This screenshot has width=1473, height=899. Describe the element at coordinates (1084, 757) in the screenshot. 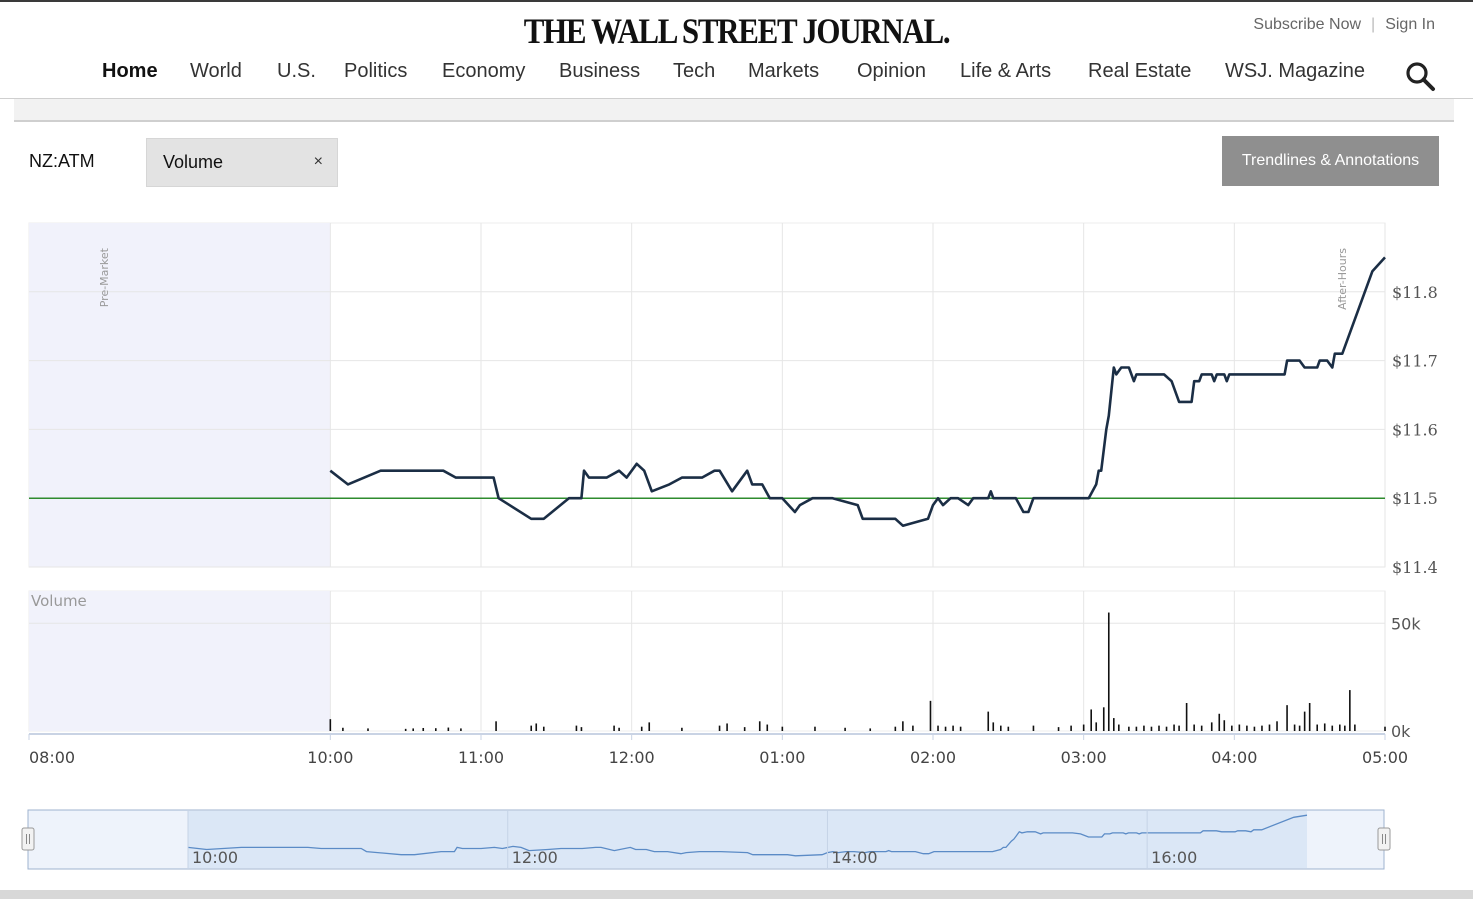

I see `time-axis-tick: 03:00` at that location.